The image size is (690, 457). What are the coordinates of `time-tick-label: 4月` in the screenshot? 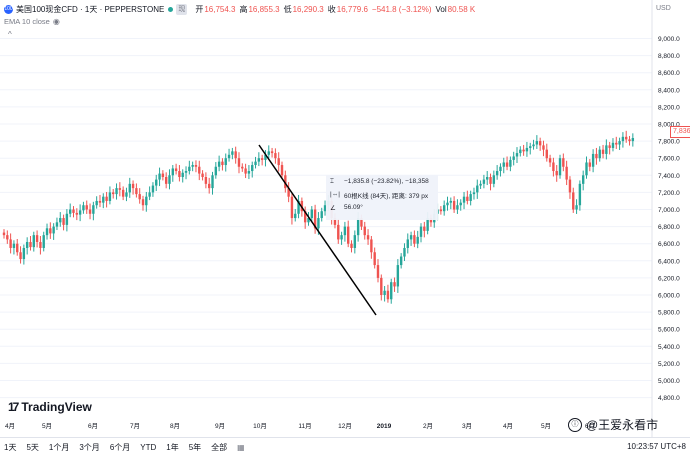 It's located at (508, 426).